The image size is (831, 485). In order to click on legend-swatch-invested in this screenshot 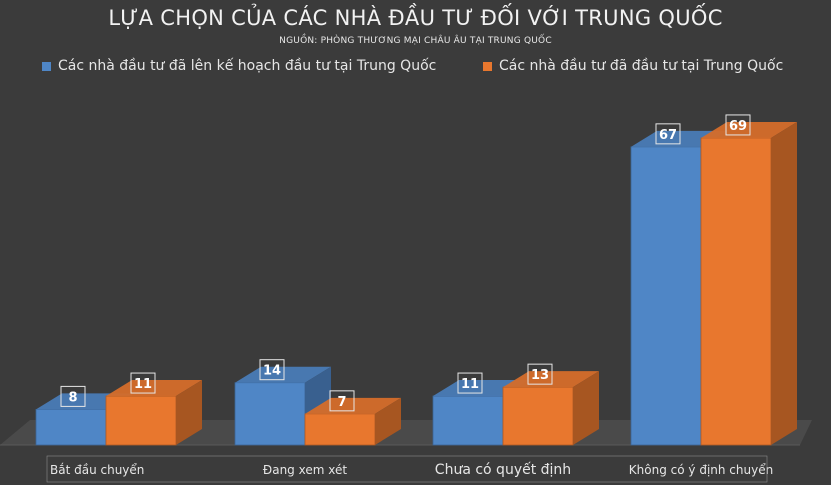, I will do `click(487, 66)`.